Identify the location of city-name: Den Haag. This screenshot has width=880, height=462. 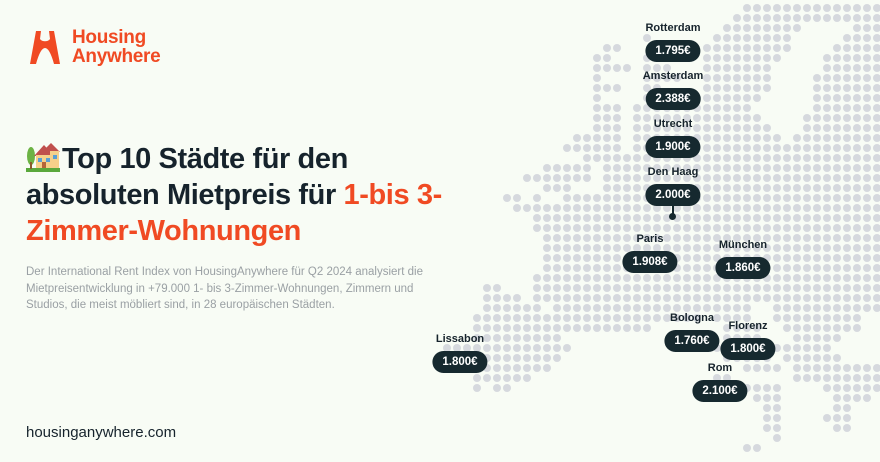
(673, 172).